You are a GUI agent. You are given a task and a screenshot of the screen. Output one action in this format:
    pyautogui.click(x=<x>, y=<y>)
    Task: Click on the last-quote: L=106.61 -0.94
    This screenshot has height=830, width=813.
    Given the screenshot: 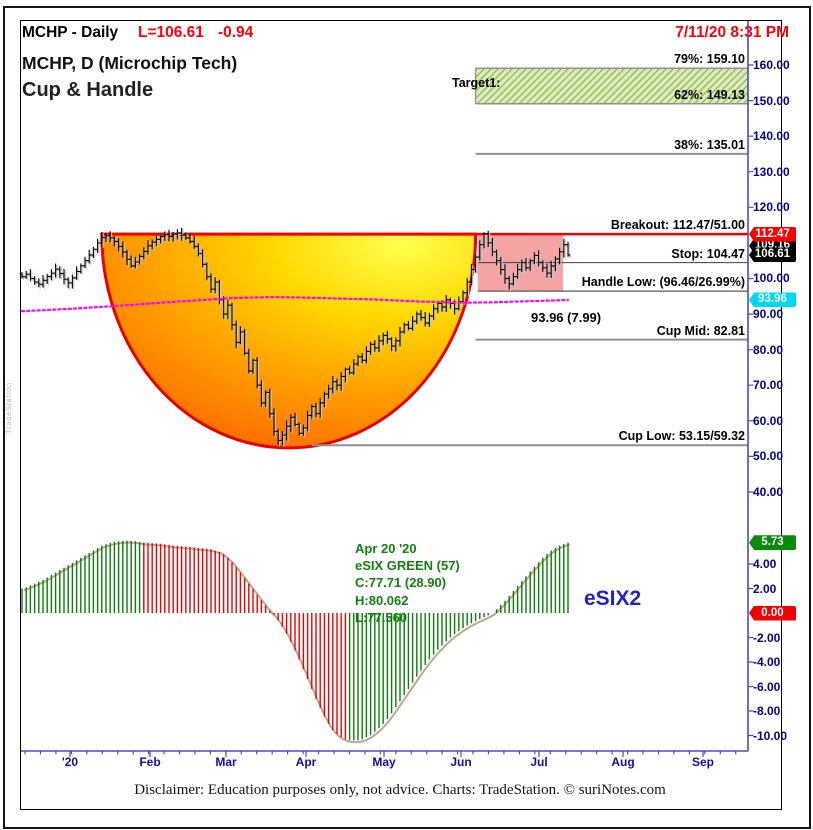 What is the action you would take?
    pyautogui.click(x=202, y=33)
    